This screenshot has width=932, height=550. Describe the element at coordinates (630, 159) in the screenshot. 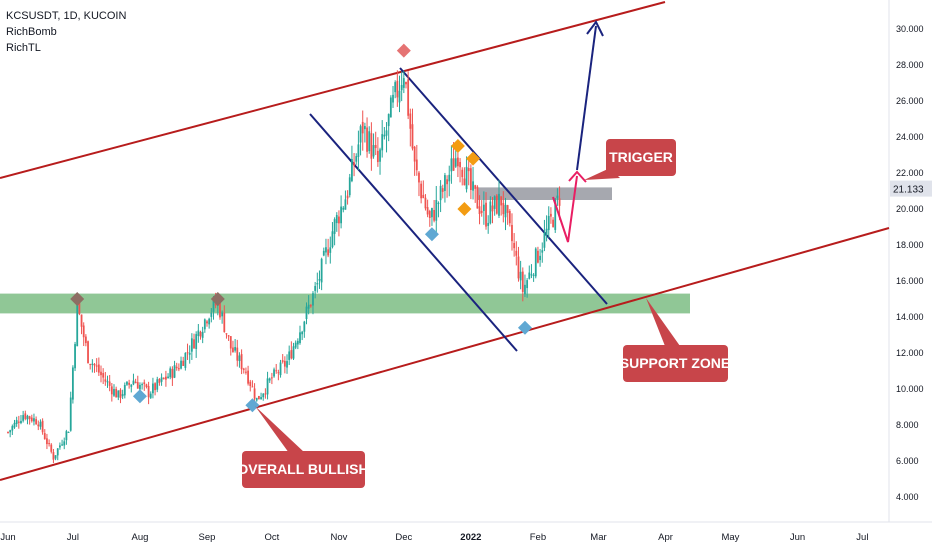

I see `trigger-callout: TRIGGER` at that location.